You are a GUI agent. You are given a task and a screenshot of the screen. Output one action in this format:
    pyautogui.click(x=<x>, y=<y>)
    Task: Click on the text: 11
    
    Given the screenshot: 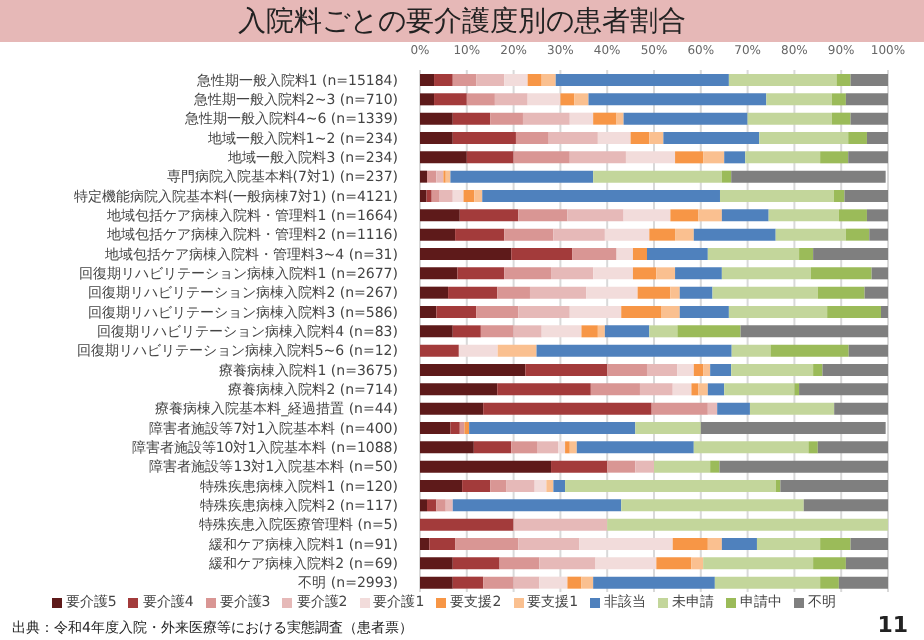 What is the action you would take?
    pyautogui.click(x=892, y=625)
    